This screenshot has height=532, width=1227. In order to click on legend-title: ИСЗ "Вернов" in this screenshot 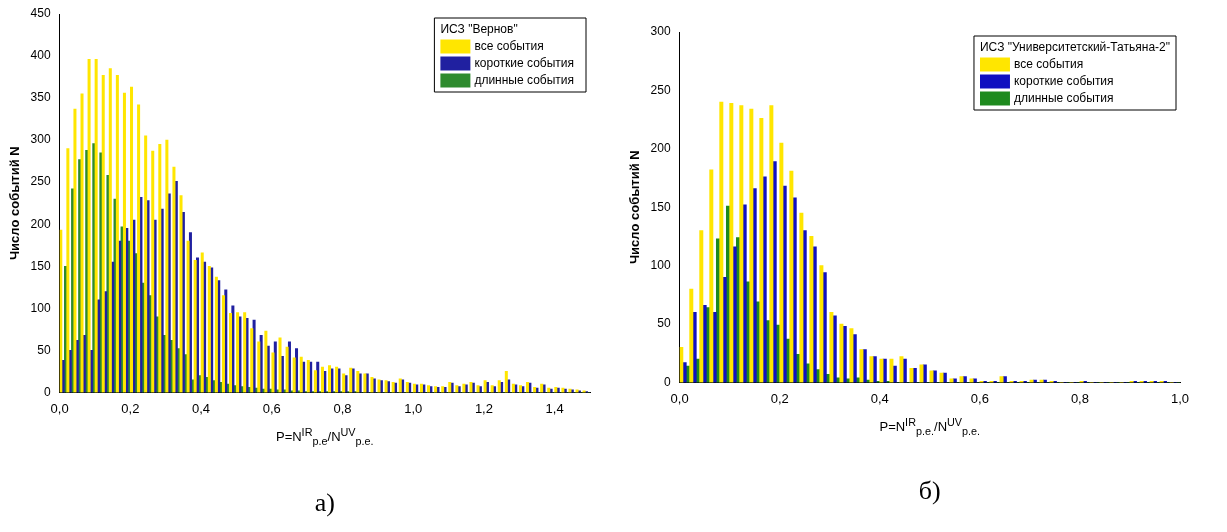, I will do `click(479, 28)`.